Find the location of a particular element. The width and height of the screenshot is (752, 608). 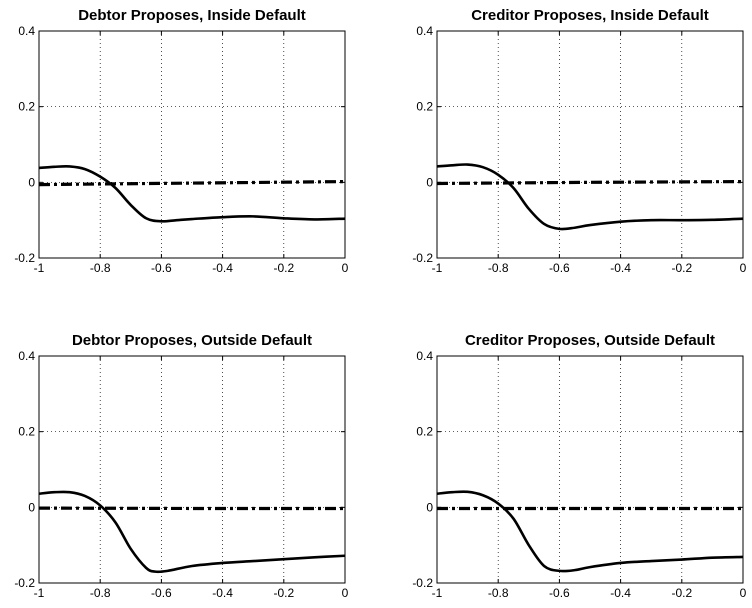

chart-title: Debtor Proposes, Outside Default is located at coordinates (192, 340).